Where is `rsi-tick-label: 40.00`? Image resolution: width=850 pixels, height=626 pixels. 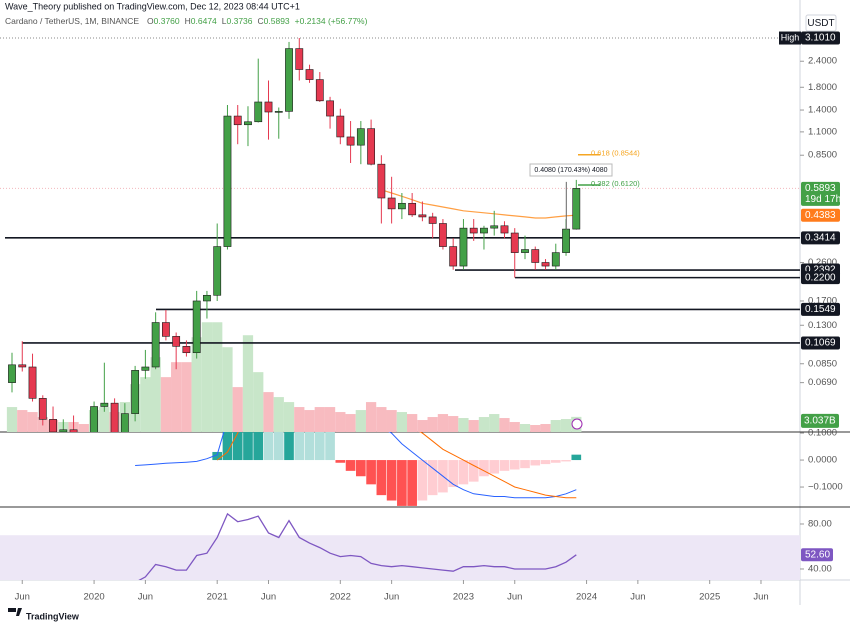 rsi-tick-label: 40.00 is located at coordinates (820, 568).